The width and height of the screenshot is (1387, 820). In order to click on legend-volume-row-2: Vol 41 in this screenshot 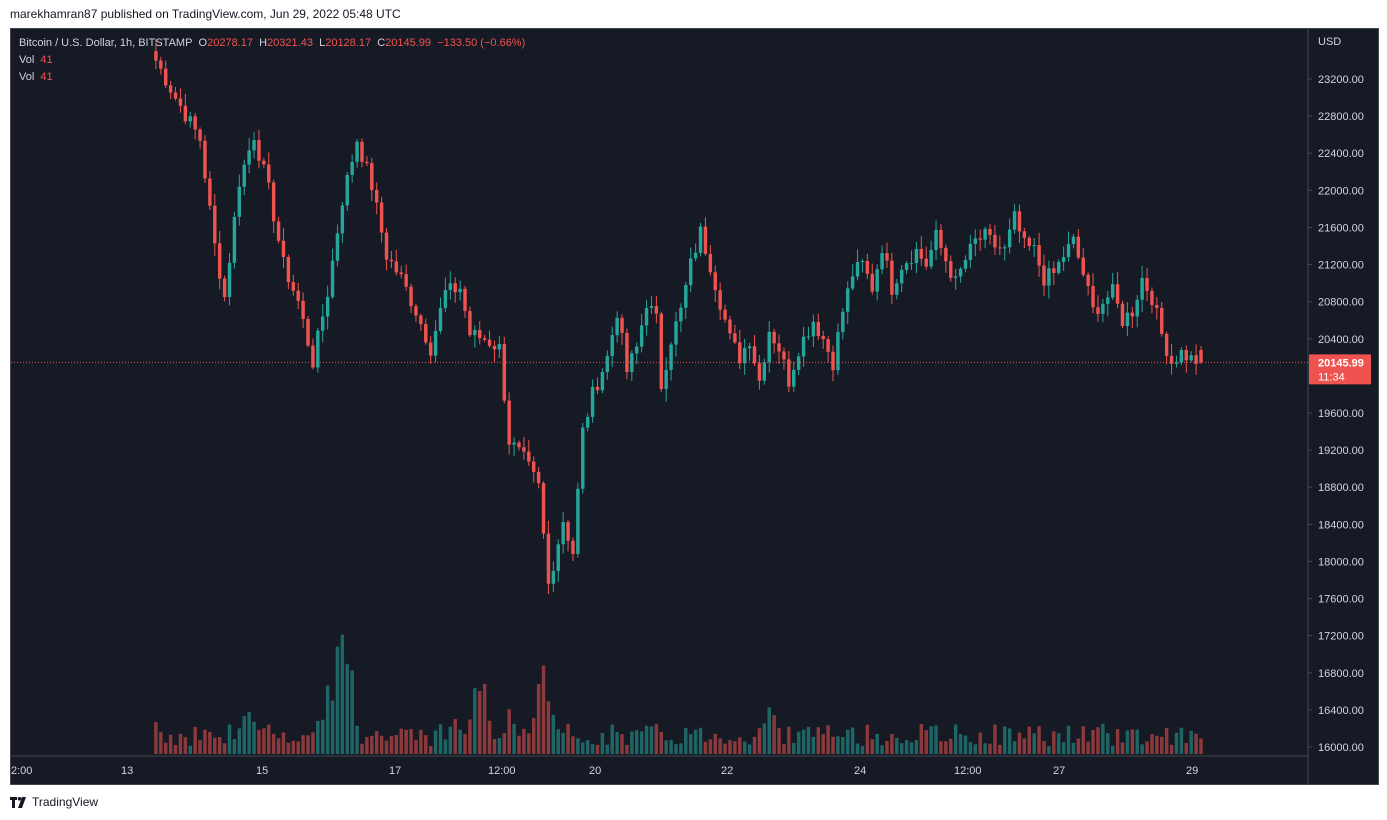, I will do `click(272, 77)`.